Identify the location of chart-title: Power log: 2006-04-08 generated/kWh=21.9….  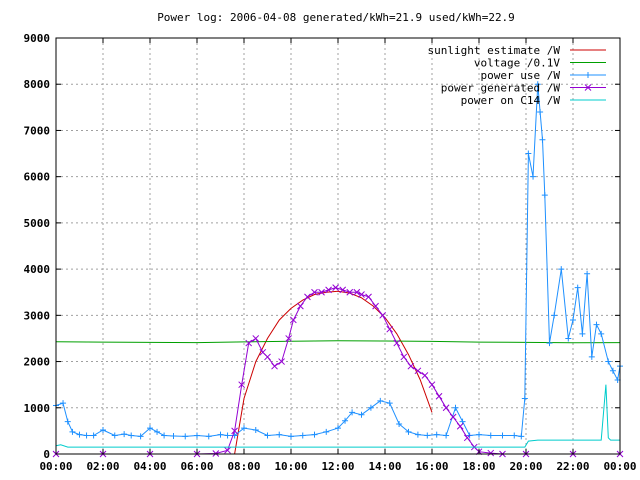
(336, 17).